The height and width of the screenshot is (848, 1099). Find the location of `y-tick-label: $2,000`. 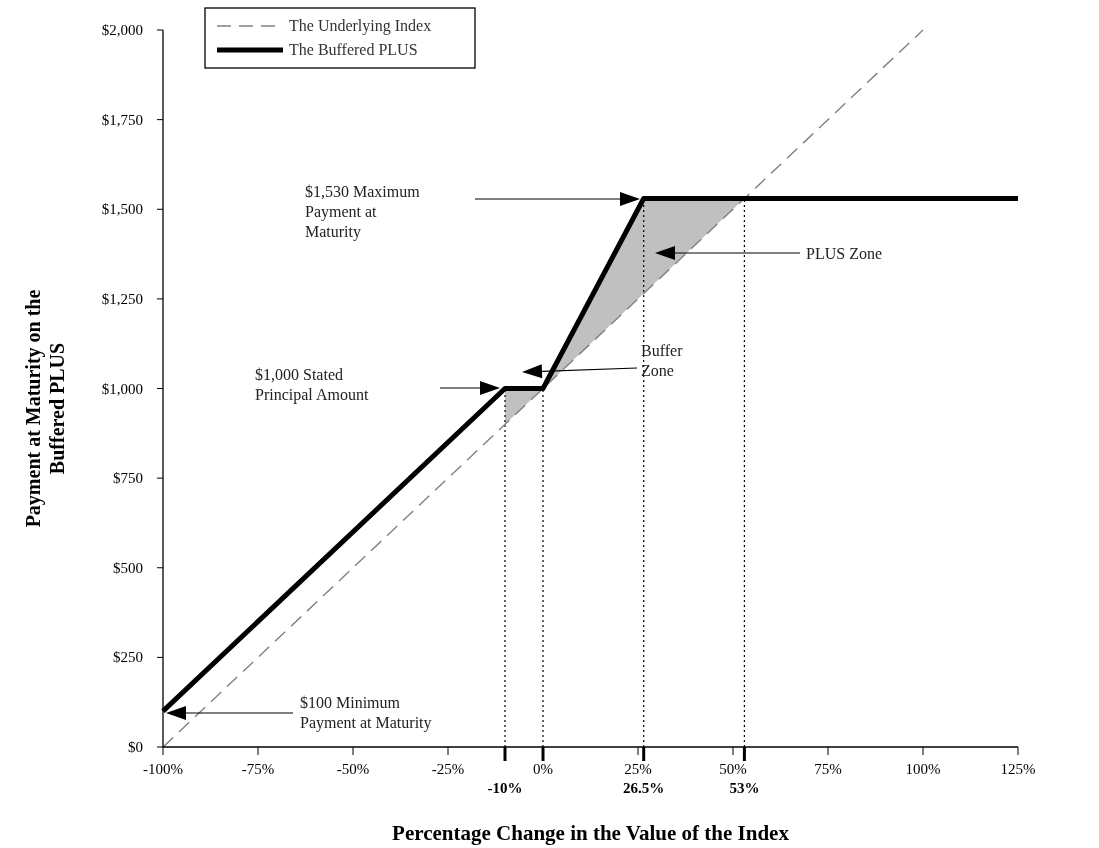

y-tick-label: $2,000 is located at coordinates (122, 30).